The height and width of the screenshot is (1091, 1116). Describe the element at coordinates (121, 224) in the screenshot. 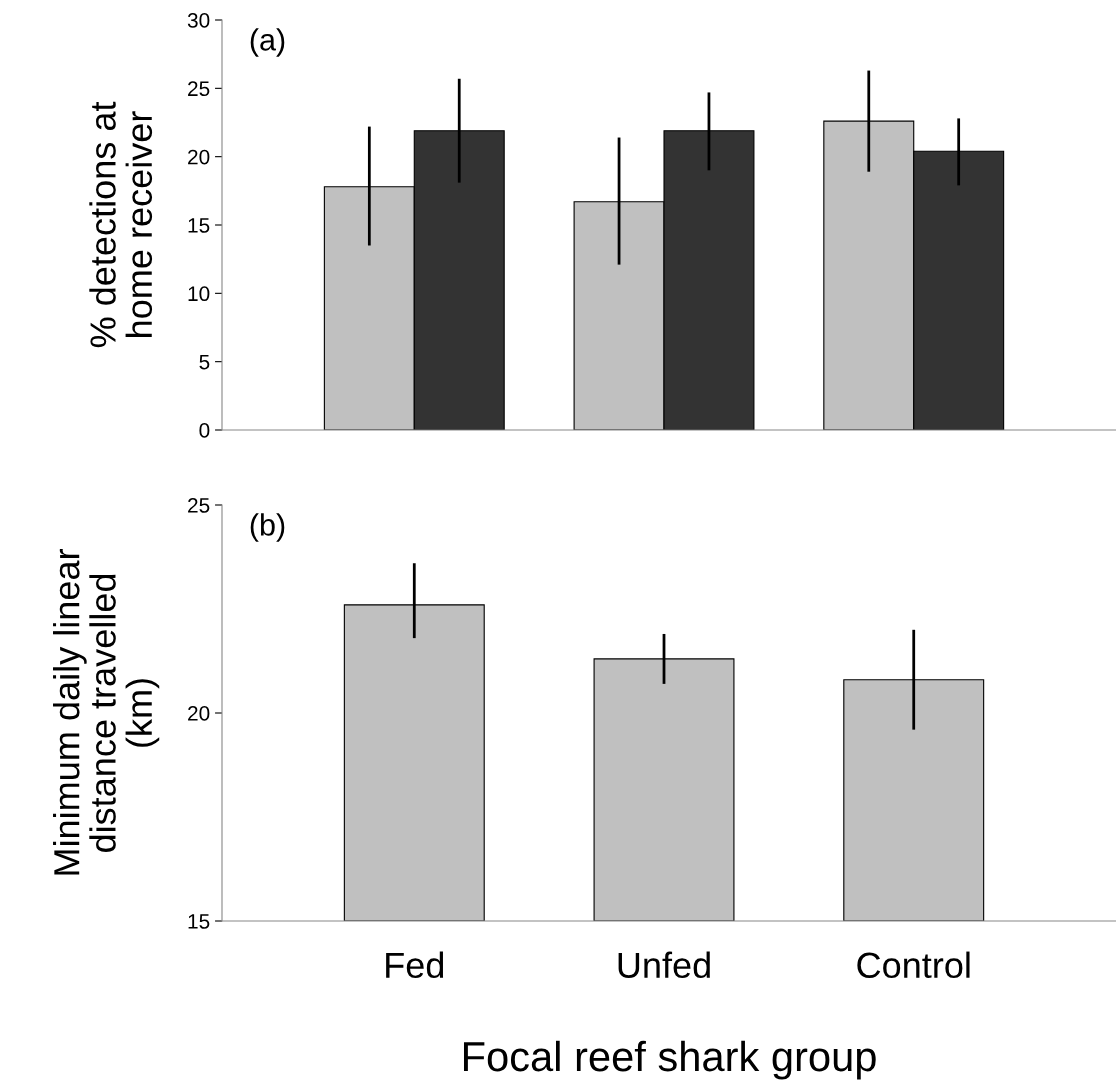

I see `y-axis-title: % detections at home receiver` at that location.